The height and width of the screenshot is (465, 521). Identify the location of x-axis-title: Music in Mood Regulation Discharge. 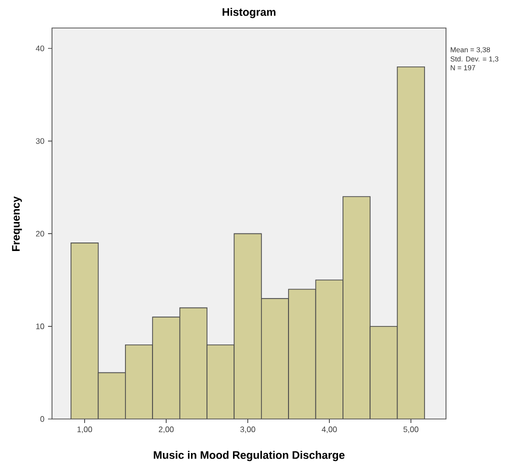
(249, 456).